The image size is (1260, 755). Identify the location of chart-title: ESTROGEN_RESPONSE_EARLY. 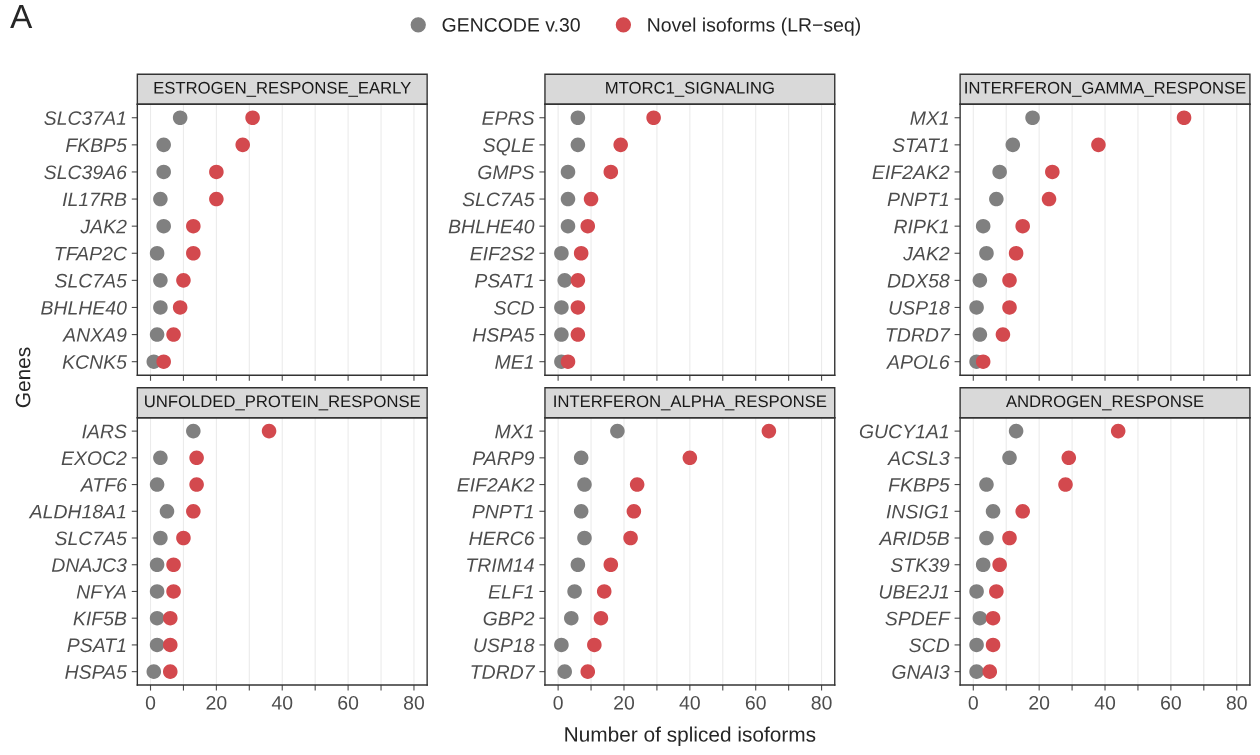
(282, 89).